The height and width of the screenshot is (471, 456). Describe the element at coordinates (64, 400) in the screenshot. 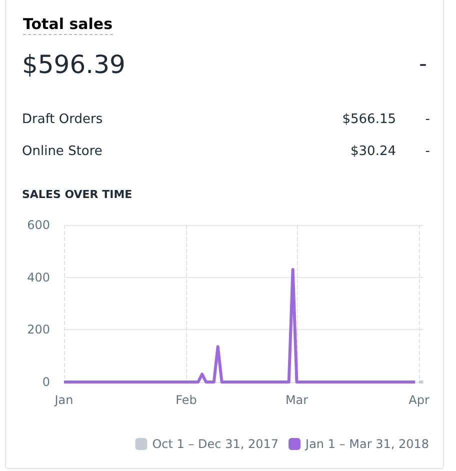

I see `x-tick-label: Jan` at that location.